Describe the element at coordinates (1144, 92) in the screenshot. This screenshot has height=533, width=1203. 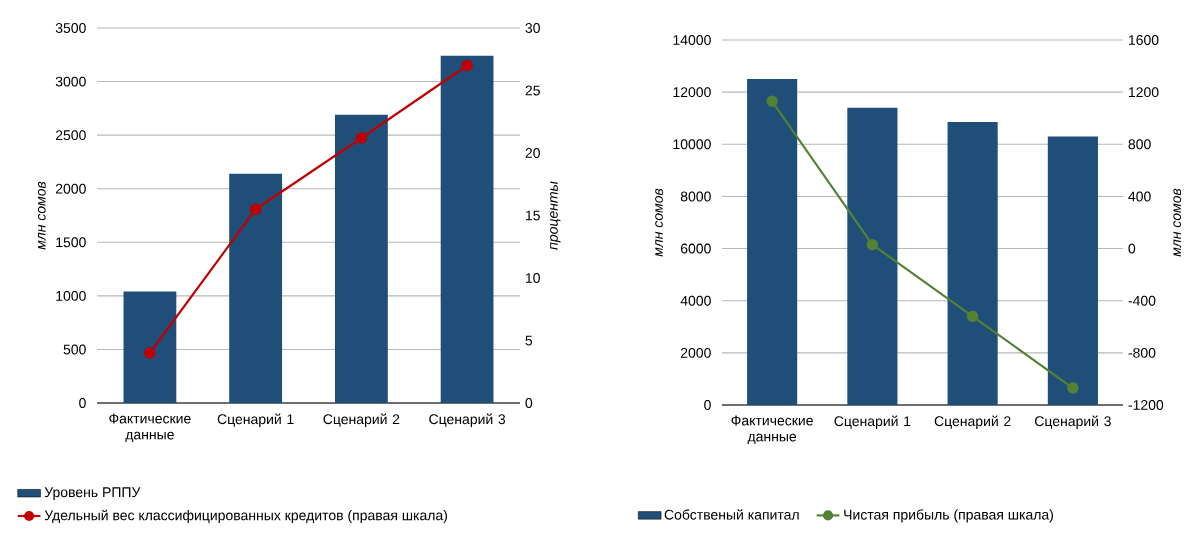
I see `y2-tick-label: 1200` at that location.